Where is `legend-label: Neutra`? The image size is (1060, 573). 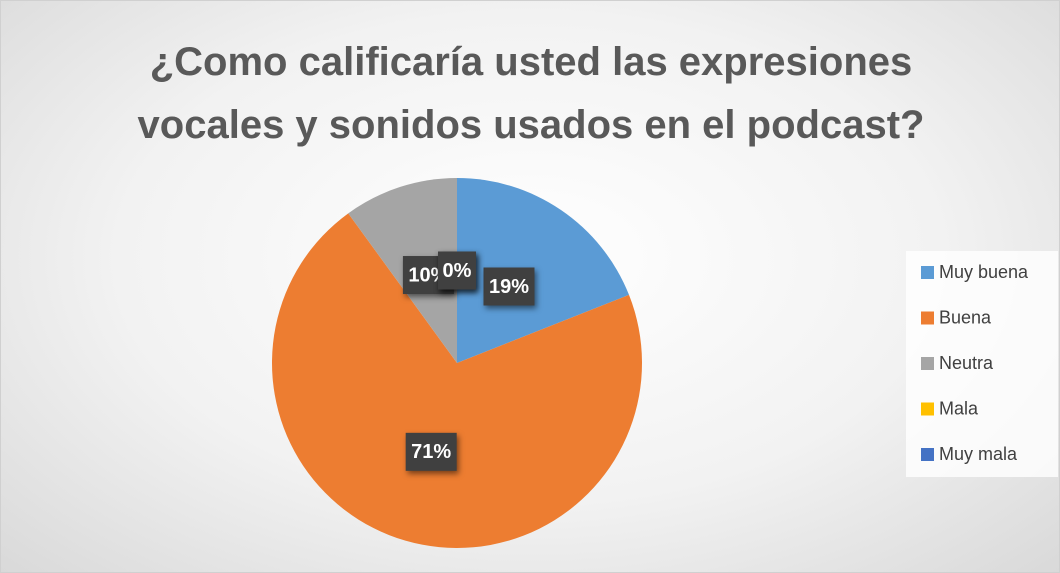 legend-label: Neutra is located at coordinates (966, 363).